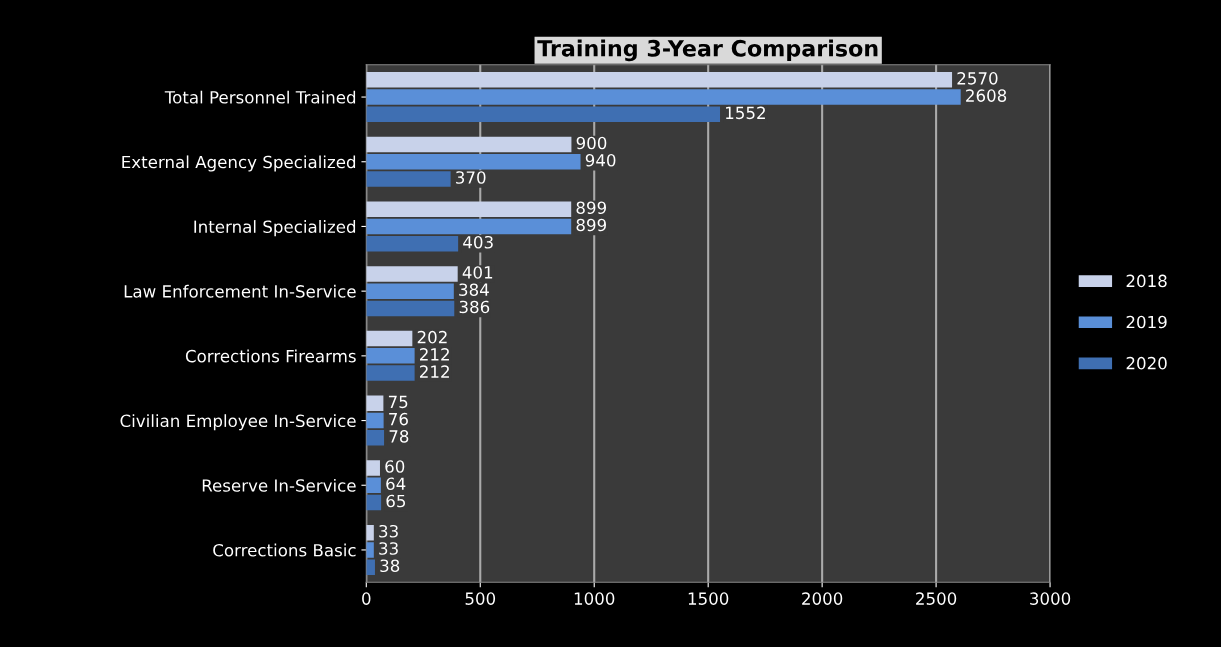  I want to click on data-label: 2570, so click(977, 78).